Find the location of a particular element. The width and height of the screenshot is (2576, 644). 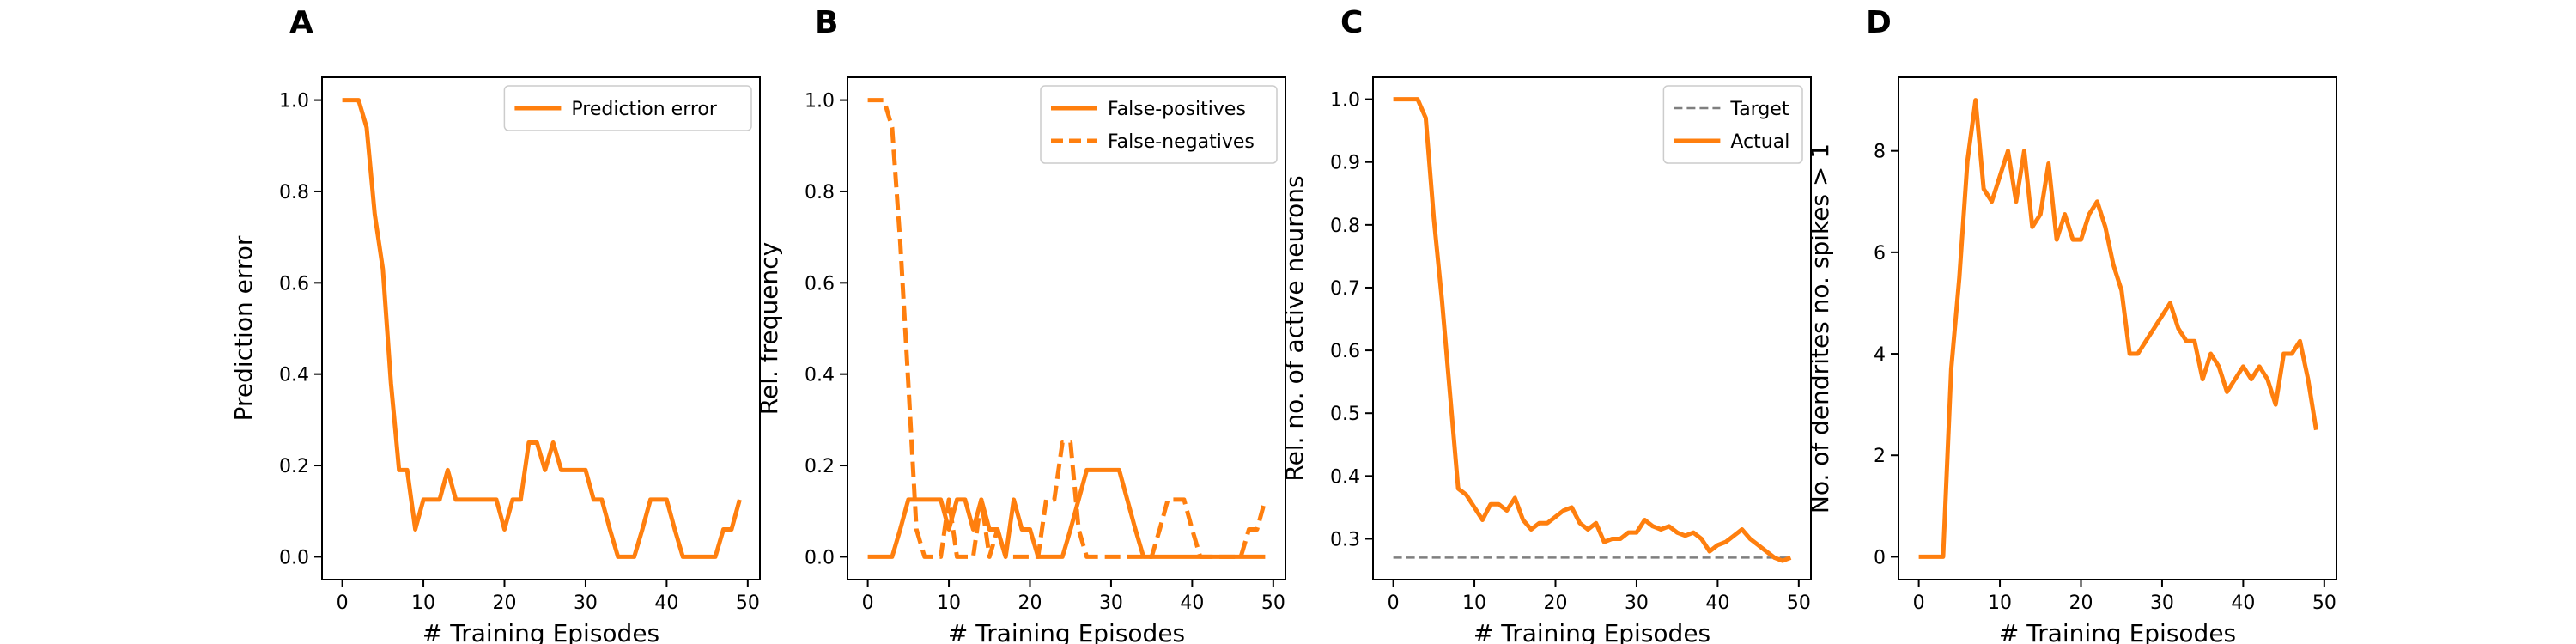

y-tick-label: 4 is located at coordinates (1880, 355).